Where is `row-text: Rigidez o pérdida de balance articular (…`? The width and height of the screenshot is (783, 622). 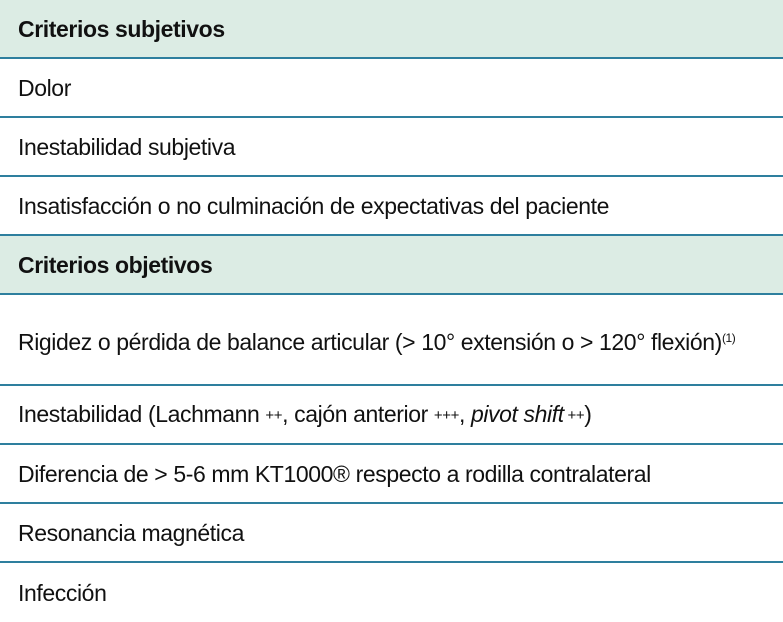 row-text: Rigidez o pérdida de balance articular (… is located at coordinates (370, 341).